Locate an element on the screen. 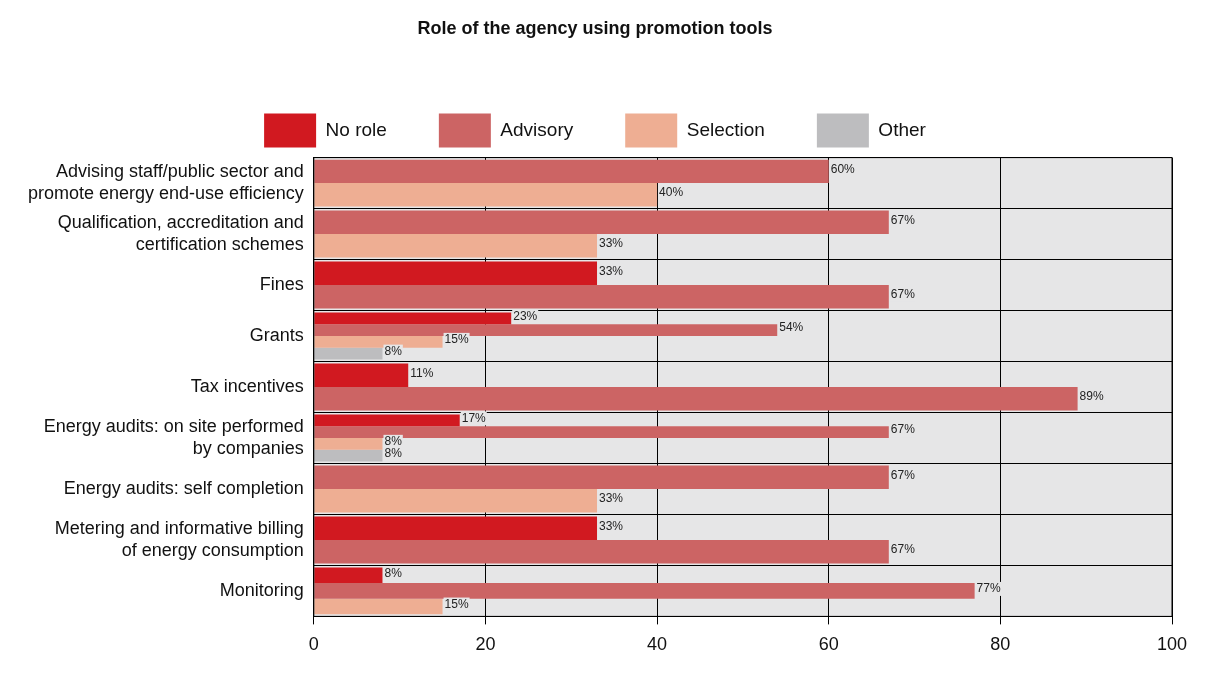 The image size is (1210, 679). y-tick-label: Energy audits: self completion is located at coordinates (183, 487).